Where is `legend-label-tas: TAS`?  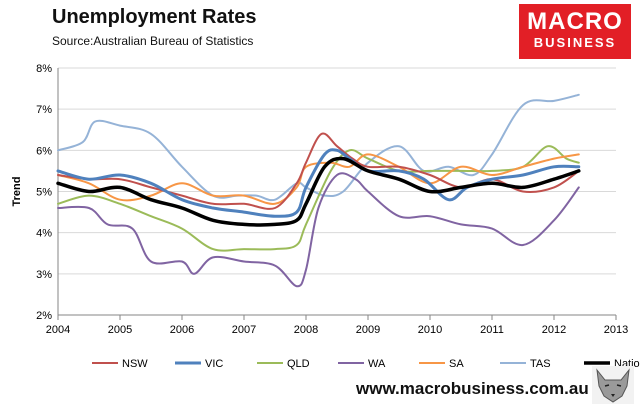
legend-label-tas: TAS is located at coordinates (540, 364).